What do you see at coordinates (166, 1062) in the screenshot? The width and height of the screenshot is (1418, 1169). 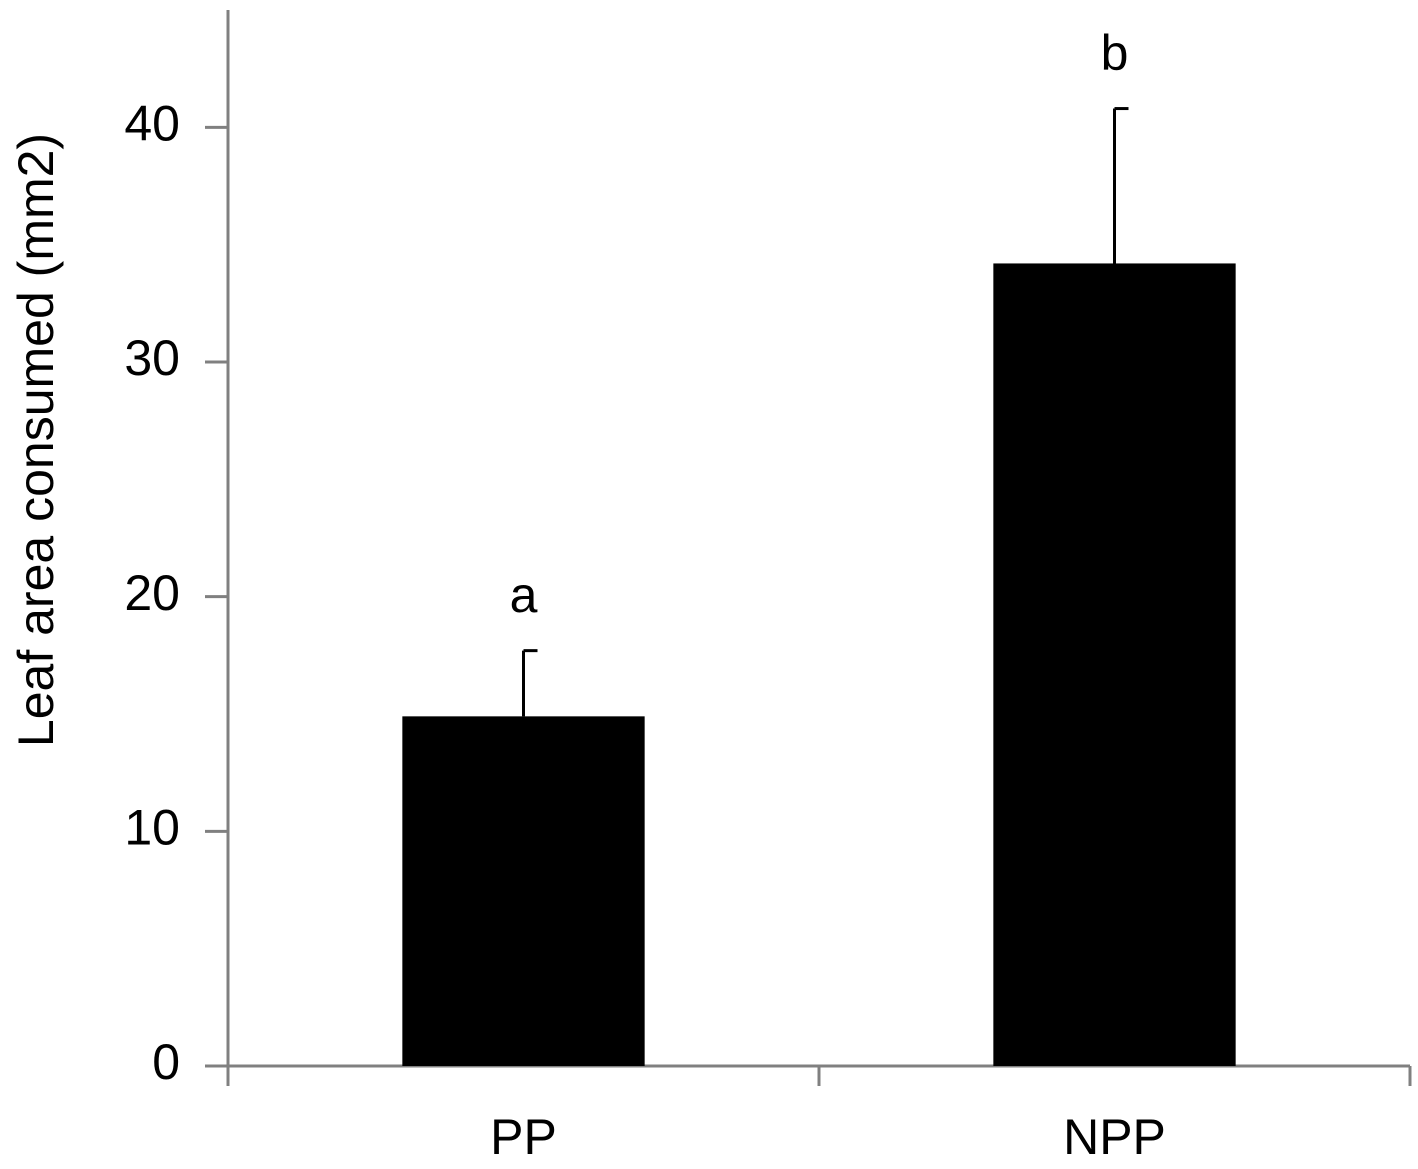 I see `y-tick-label: 0` at bounding box center [166, 1062].